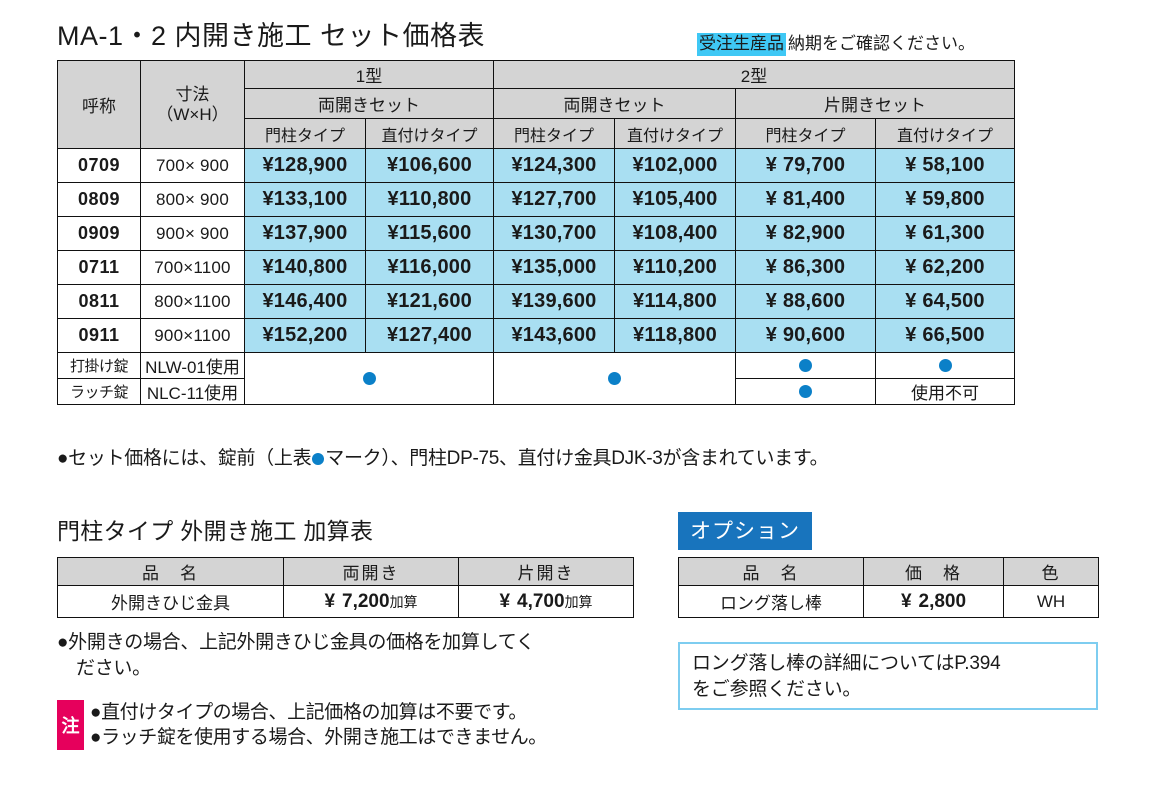 The width and height of the screenshot is (1162, 786). What do you see at coordinates (99, 365) in the screenshot?
I see `cell-lock-name: 打掛け錠` at bounding box center [99, 365].